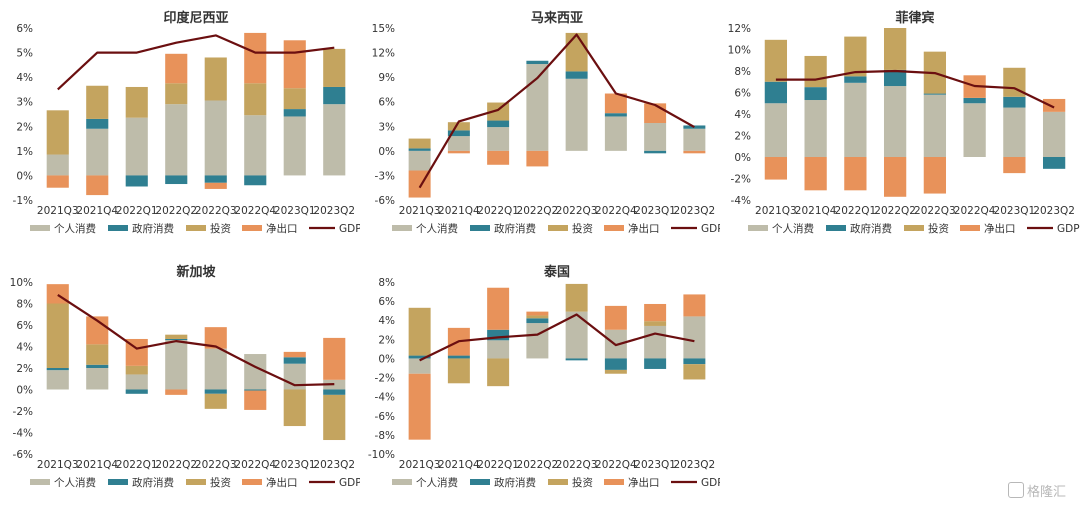 This screenshot has width=1080, height=506. What do you see at coordinates (385, 398) in the screenshot?
I see `y-tick-label: -4%` at bounding box center [385, 398].